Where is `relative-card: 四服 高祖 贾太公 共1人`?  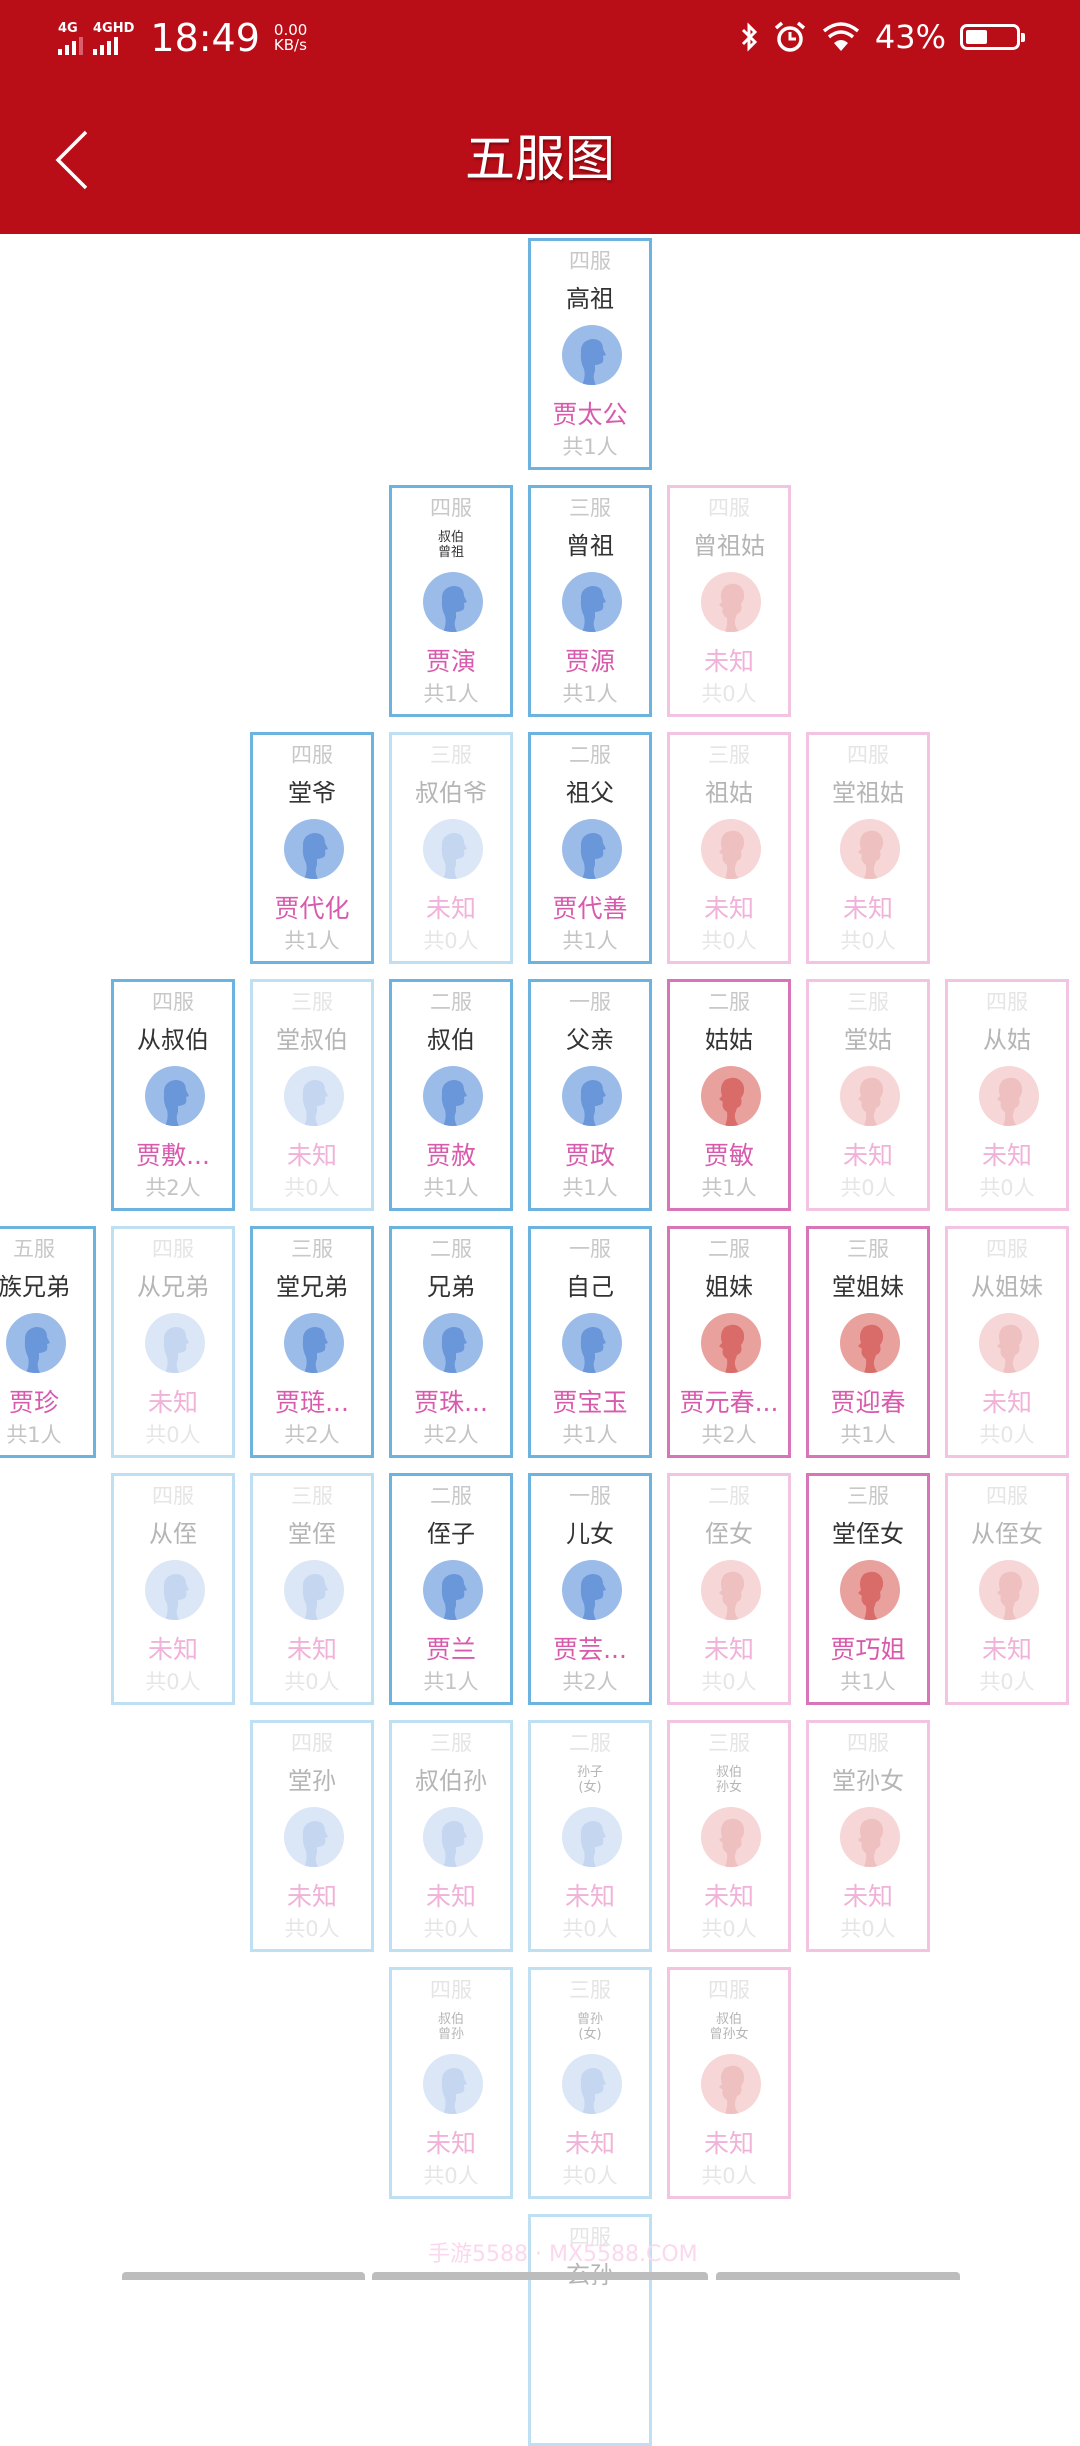 relative-card: 四服 高祖 贾太公 共1人 is located at coordinates (590, 354).